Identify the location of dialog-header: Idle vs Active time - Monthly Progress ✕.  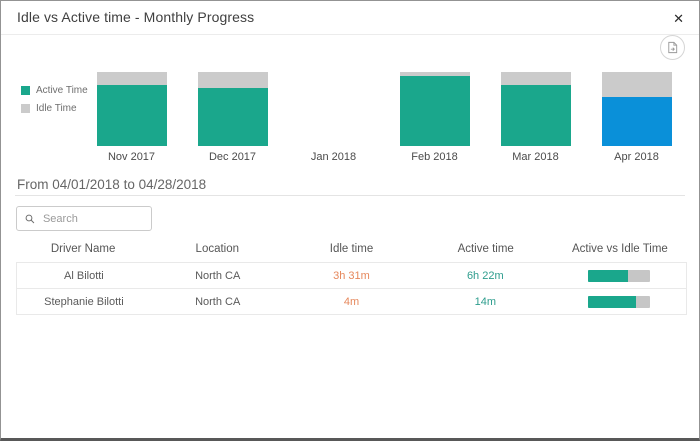
(350, 18).